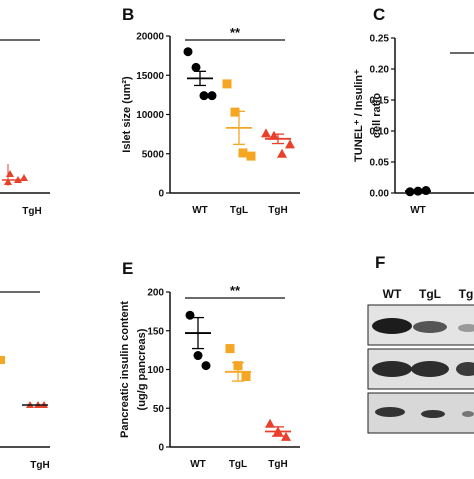 This screenshot has width=474, height=479. I want to click on blot, so click(420, 369).